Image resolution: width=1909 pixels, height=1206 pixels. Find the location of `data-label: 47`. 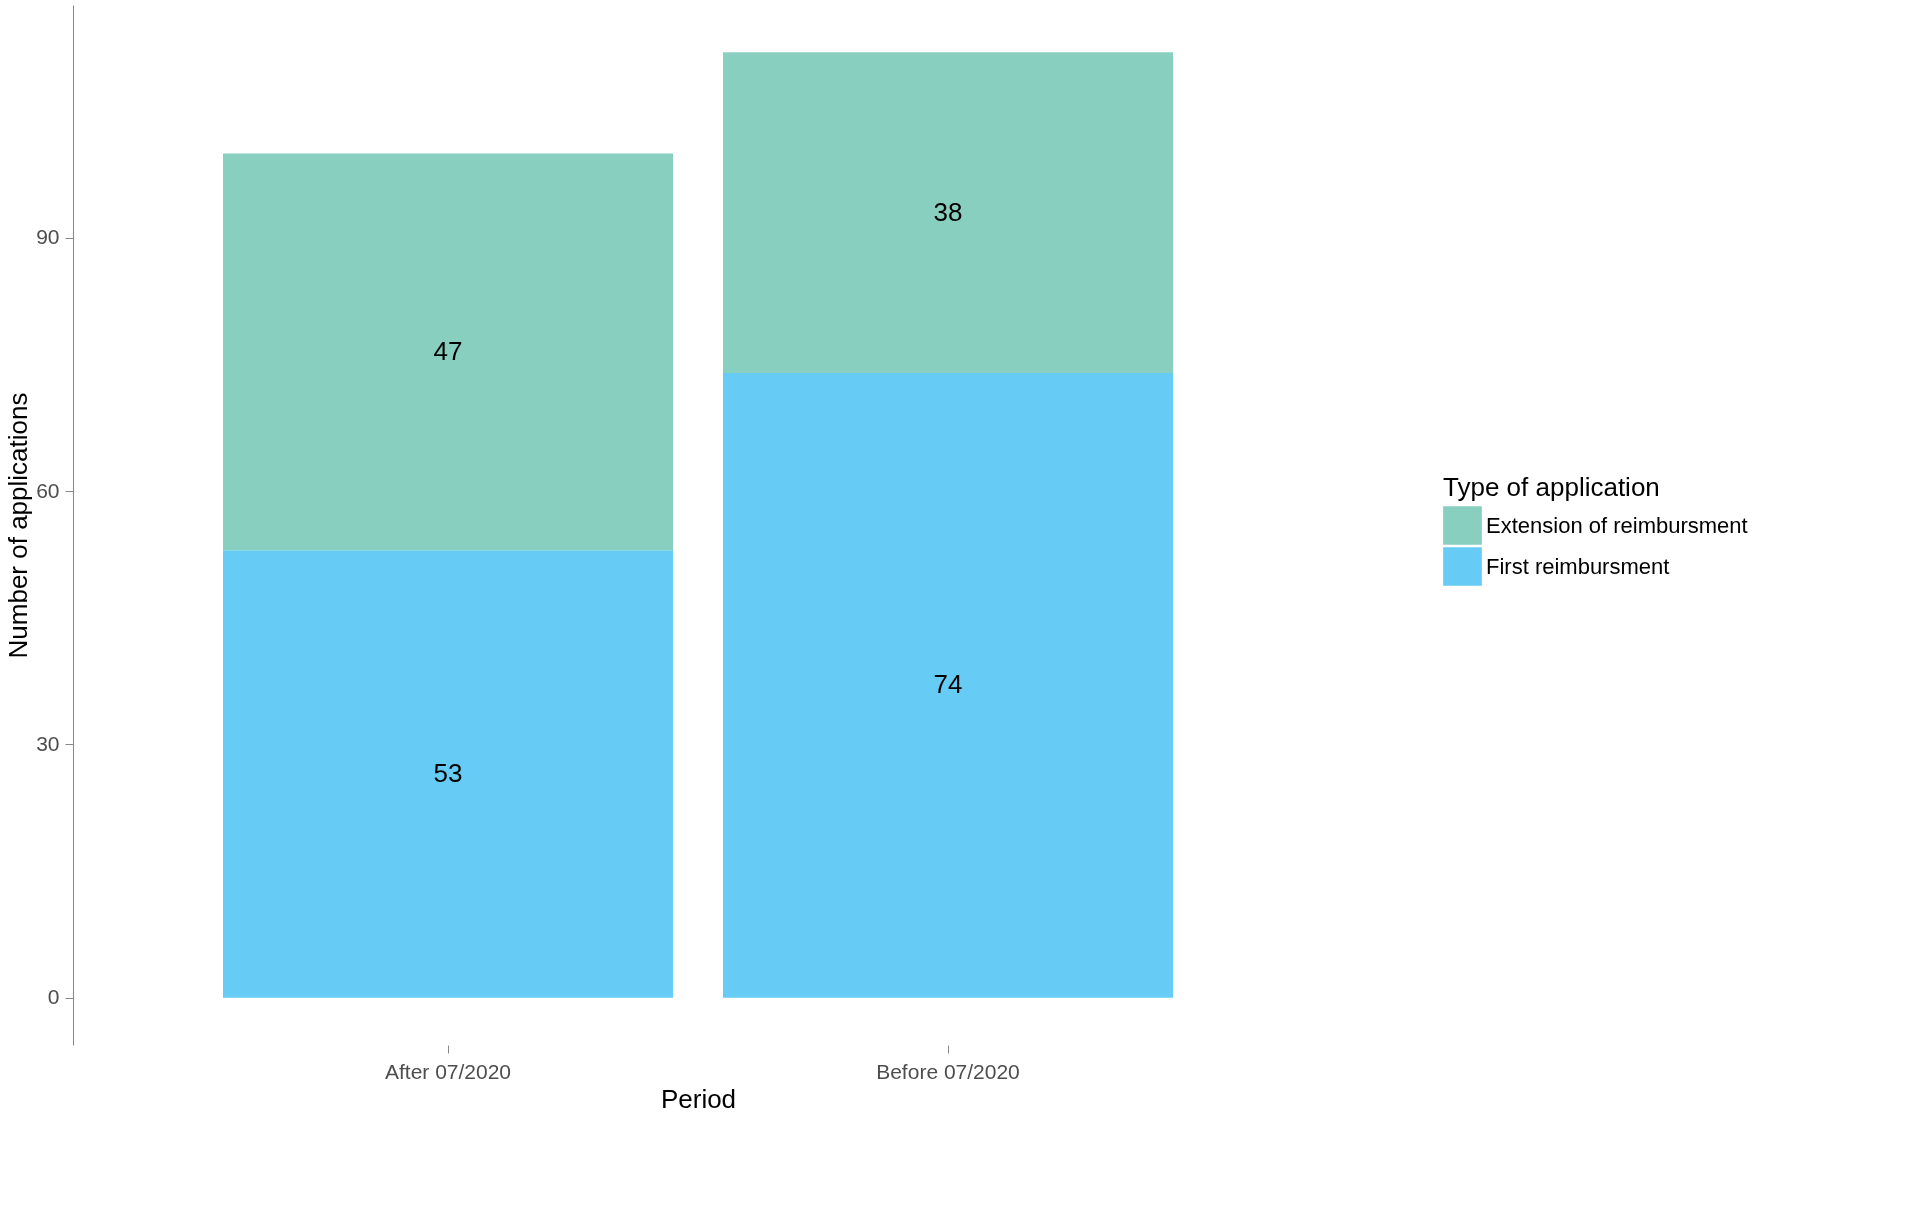

data-label: 47 is located at coordinates (448, 350).